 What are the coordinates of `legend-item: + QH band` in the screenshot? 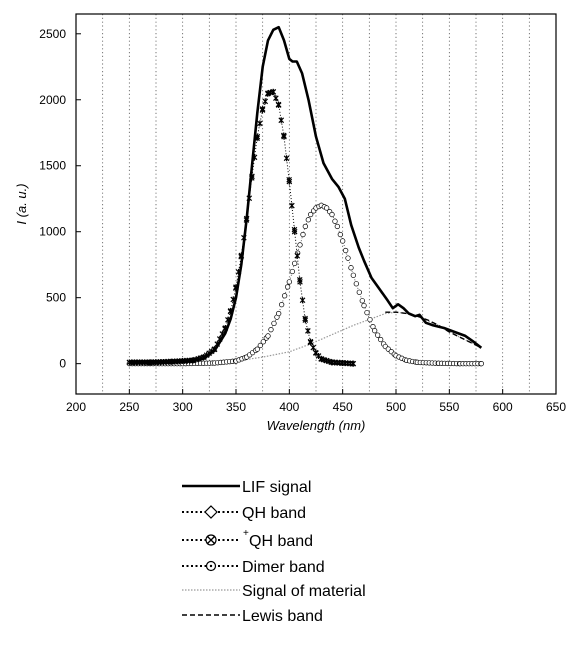 It's located at (247, 539).